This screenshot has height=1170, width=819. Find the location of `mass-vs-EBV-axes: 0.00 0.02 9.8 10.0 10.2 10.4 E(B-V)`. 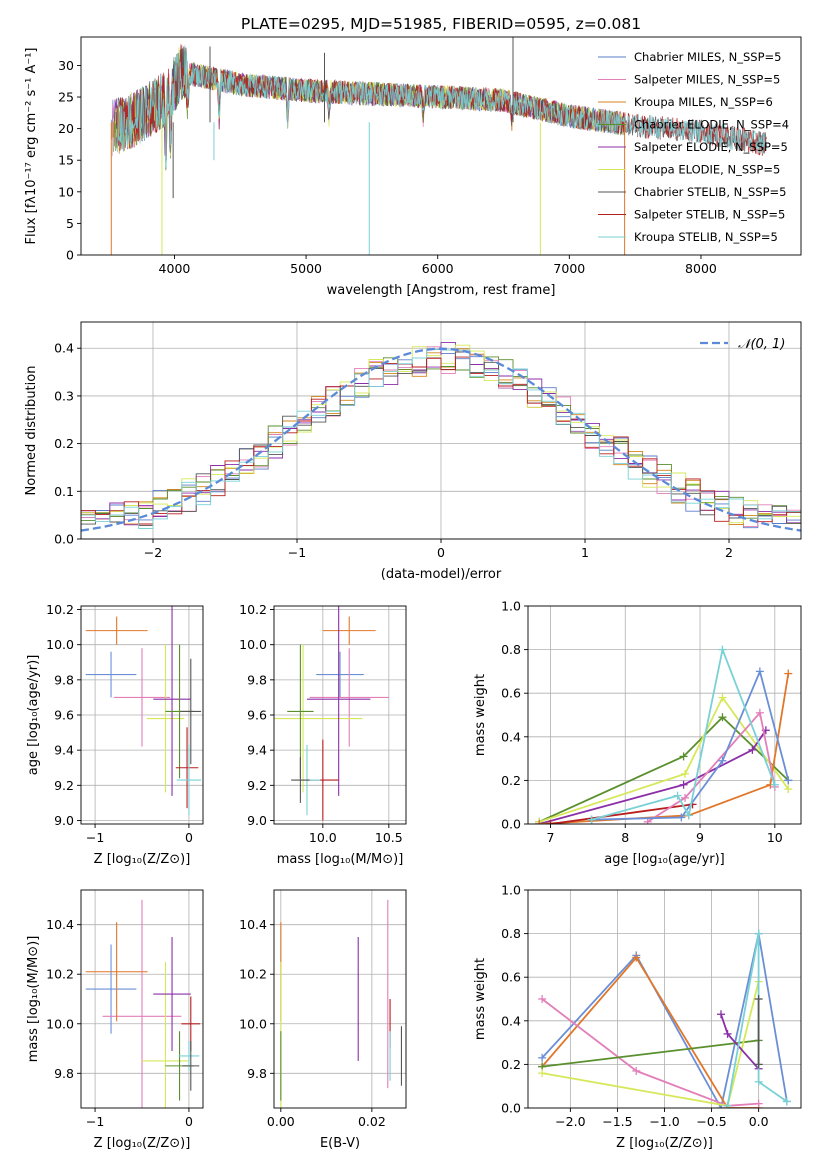

mass-vs-EBV-axes: 0.00 0.02 9.8 10.0 10.2 10.4 E(B-V) is located at coordinates (323, 1020).